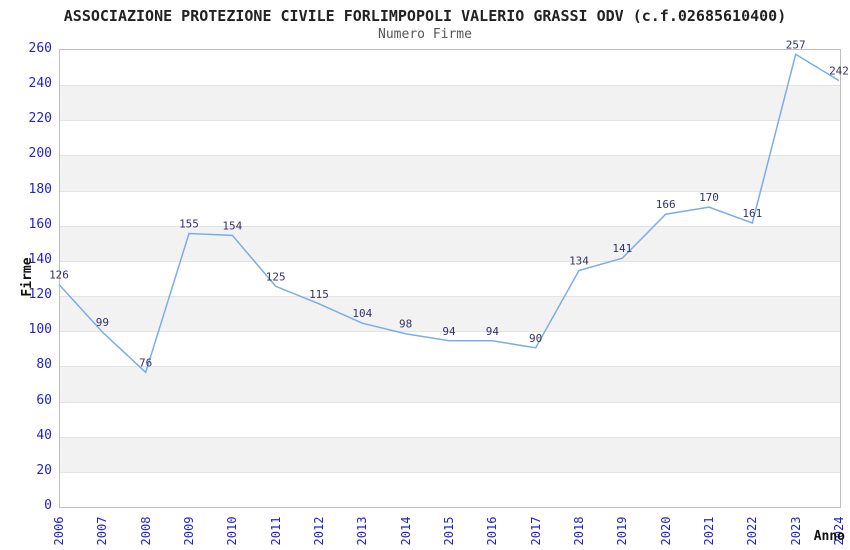 The width and height of the screenshot is (850, 550). Describe the element at coordinates (709, 197) in the screenshot. I see `data-label: 170` at that location.